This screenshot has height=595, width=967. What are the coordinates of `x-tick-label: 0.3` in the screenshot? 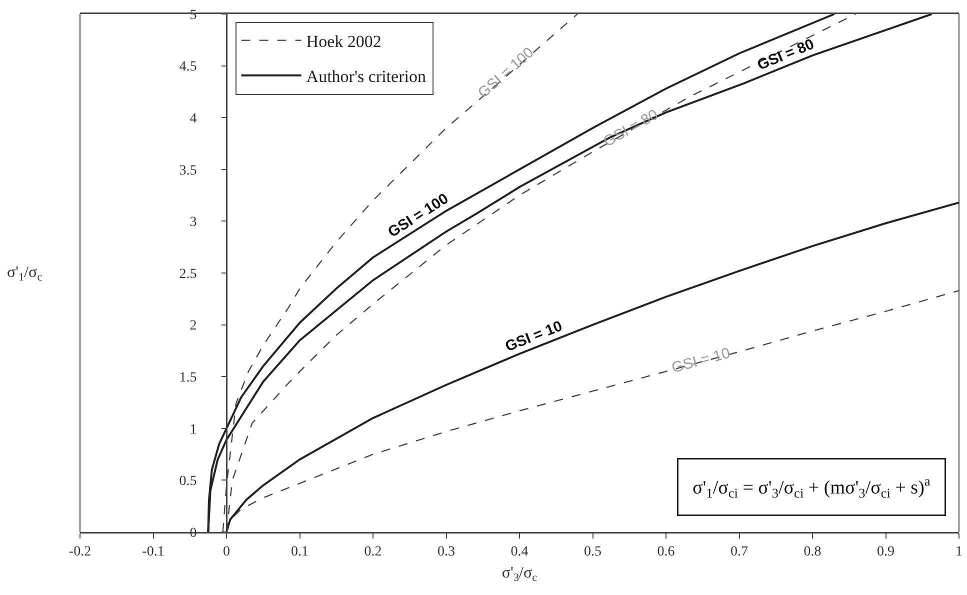 It's located at (446, 552).